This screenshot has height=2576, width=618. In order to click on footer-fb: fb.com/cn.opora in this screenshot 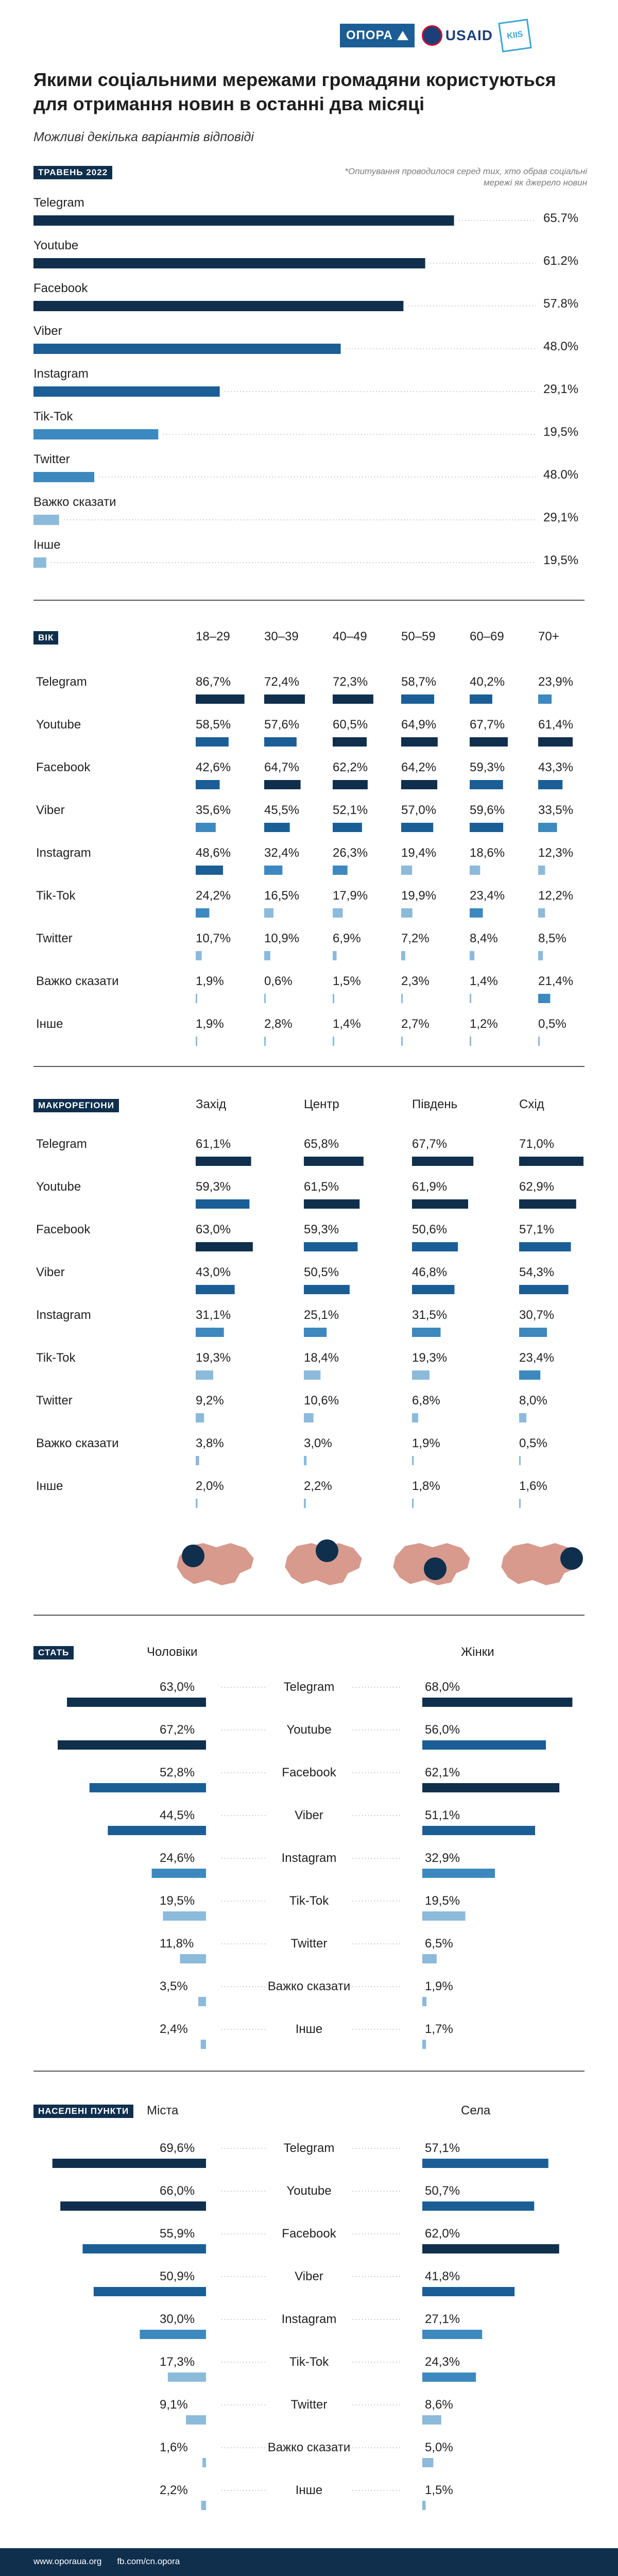, I will do `click(149, 2561)`.